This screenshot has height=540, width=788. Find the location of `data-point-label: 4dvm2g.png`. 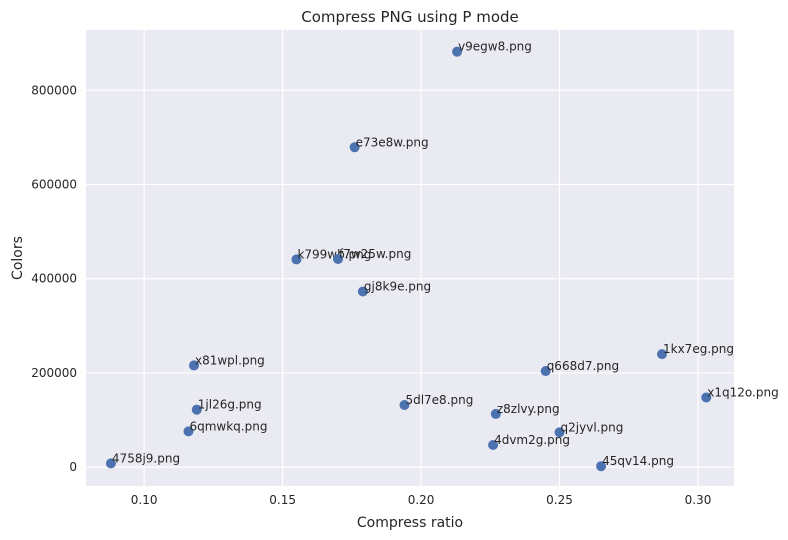

data-point-label: 4dvm2g.png is located at coordinates (532, 440).